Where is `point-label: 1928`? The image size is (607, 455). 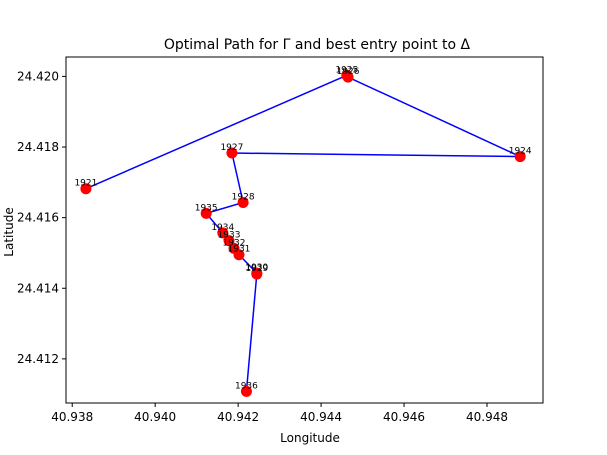
point-label: 1928 is located at coordinates (243, 197).